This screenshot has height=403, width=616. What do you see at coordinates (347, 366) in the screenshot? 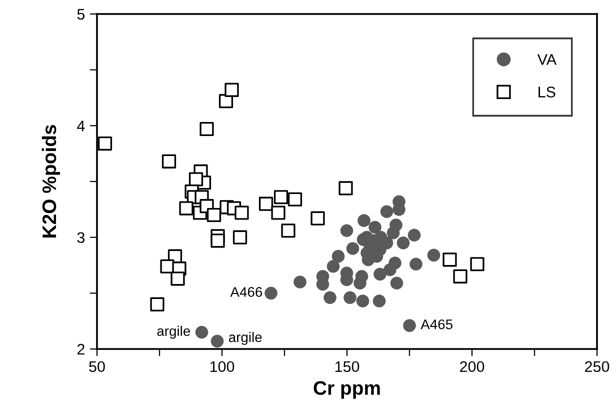
I see `x-tick-label: 150` at bounding box center [347, 366].